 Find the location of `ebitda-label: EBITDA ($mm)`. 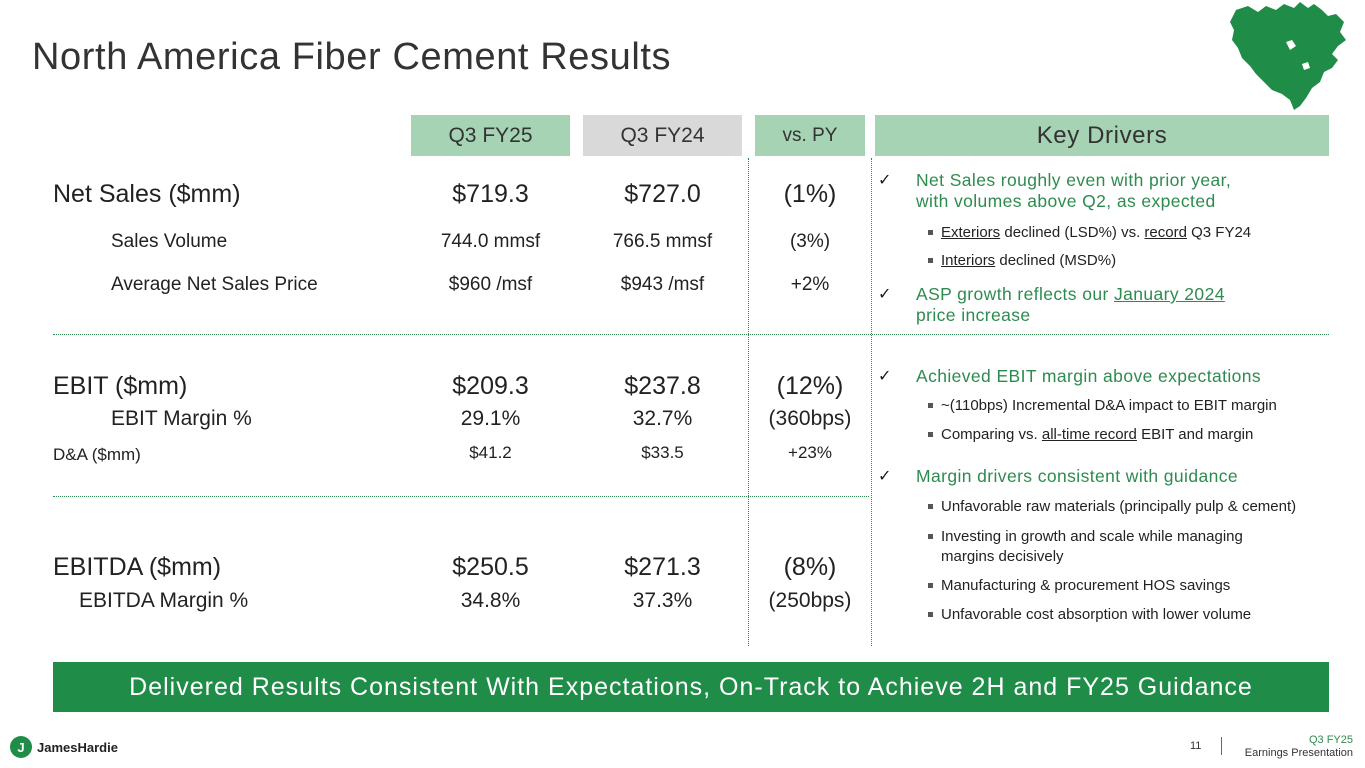

ebitda-label: EBITDA ($mm) is located at coordinates (137, 567).